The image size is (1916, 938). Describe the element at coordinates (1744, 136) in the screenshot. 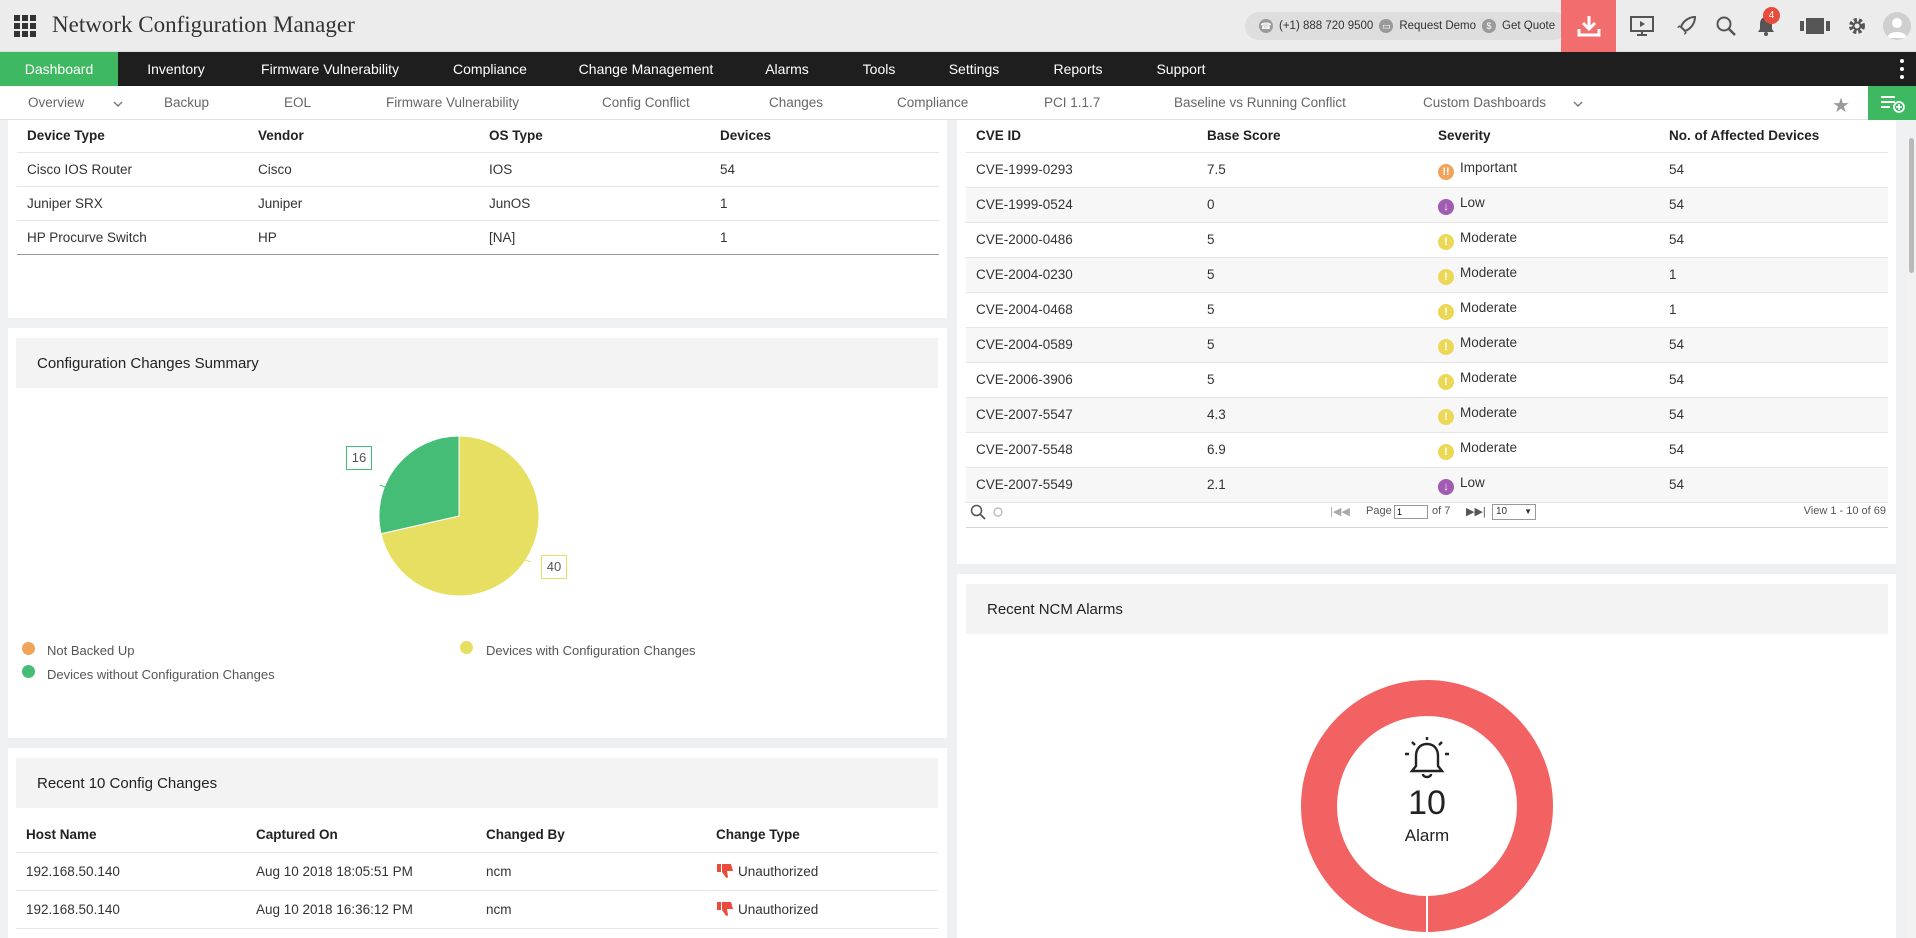

I see `column-header: No. of Affected Devices` at that location.